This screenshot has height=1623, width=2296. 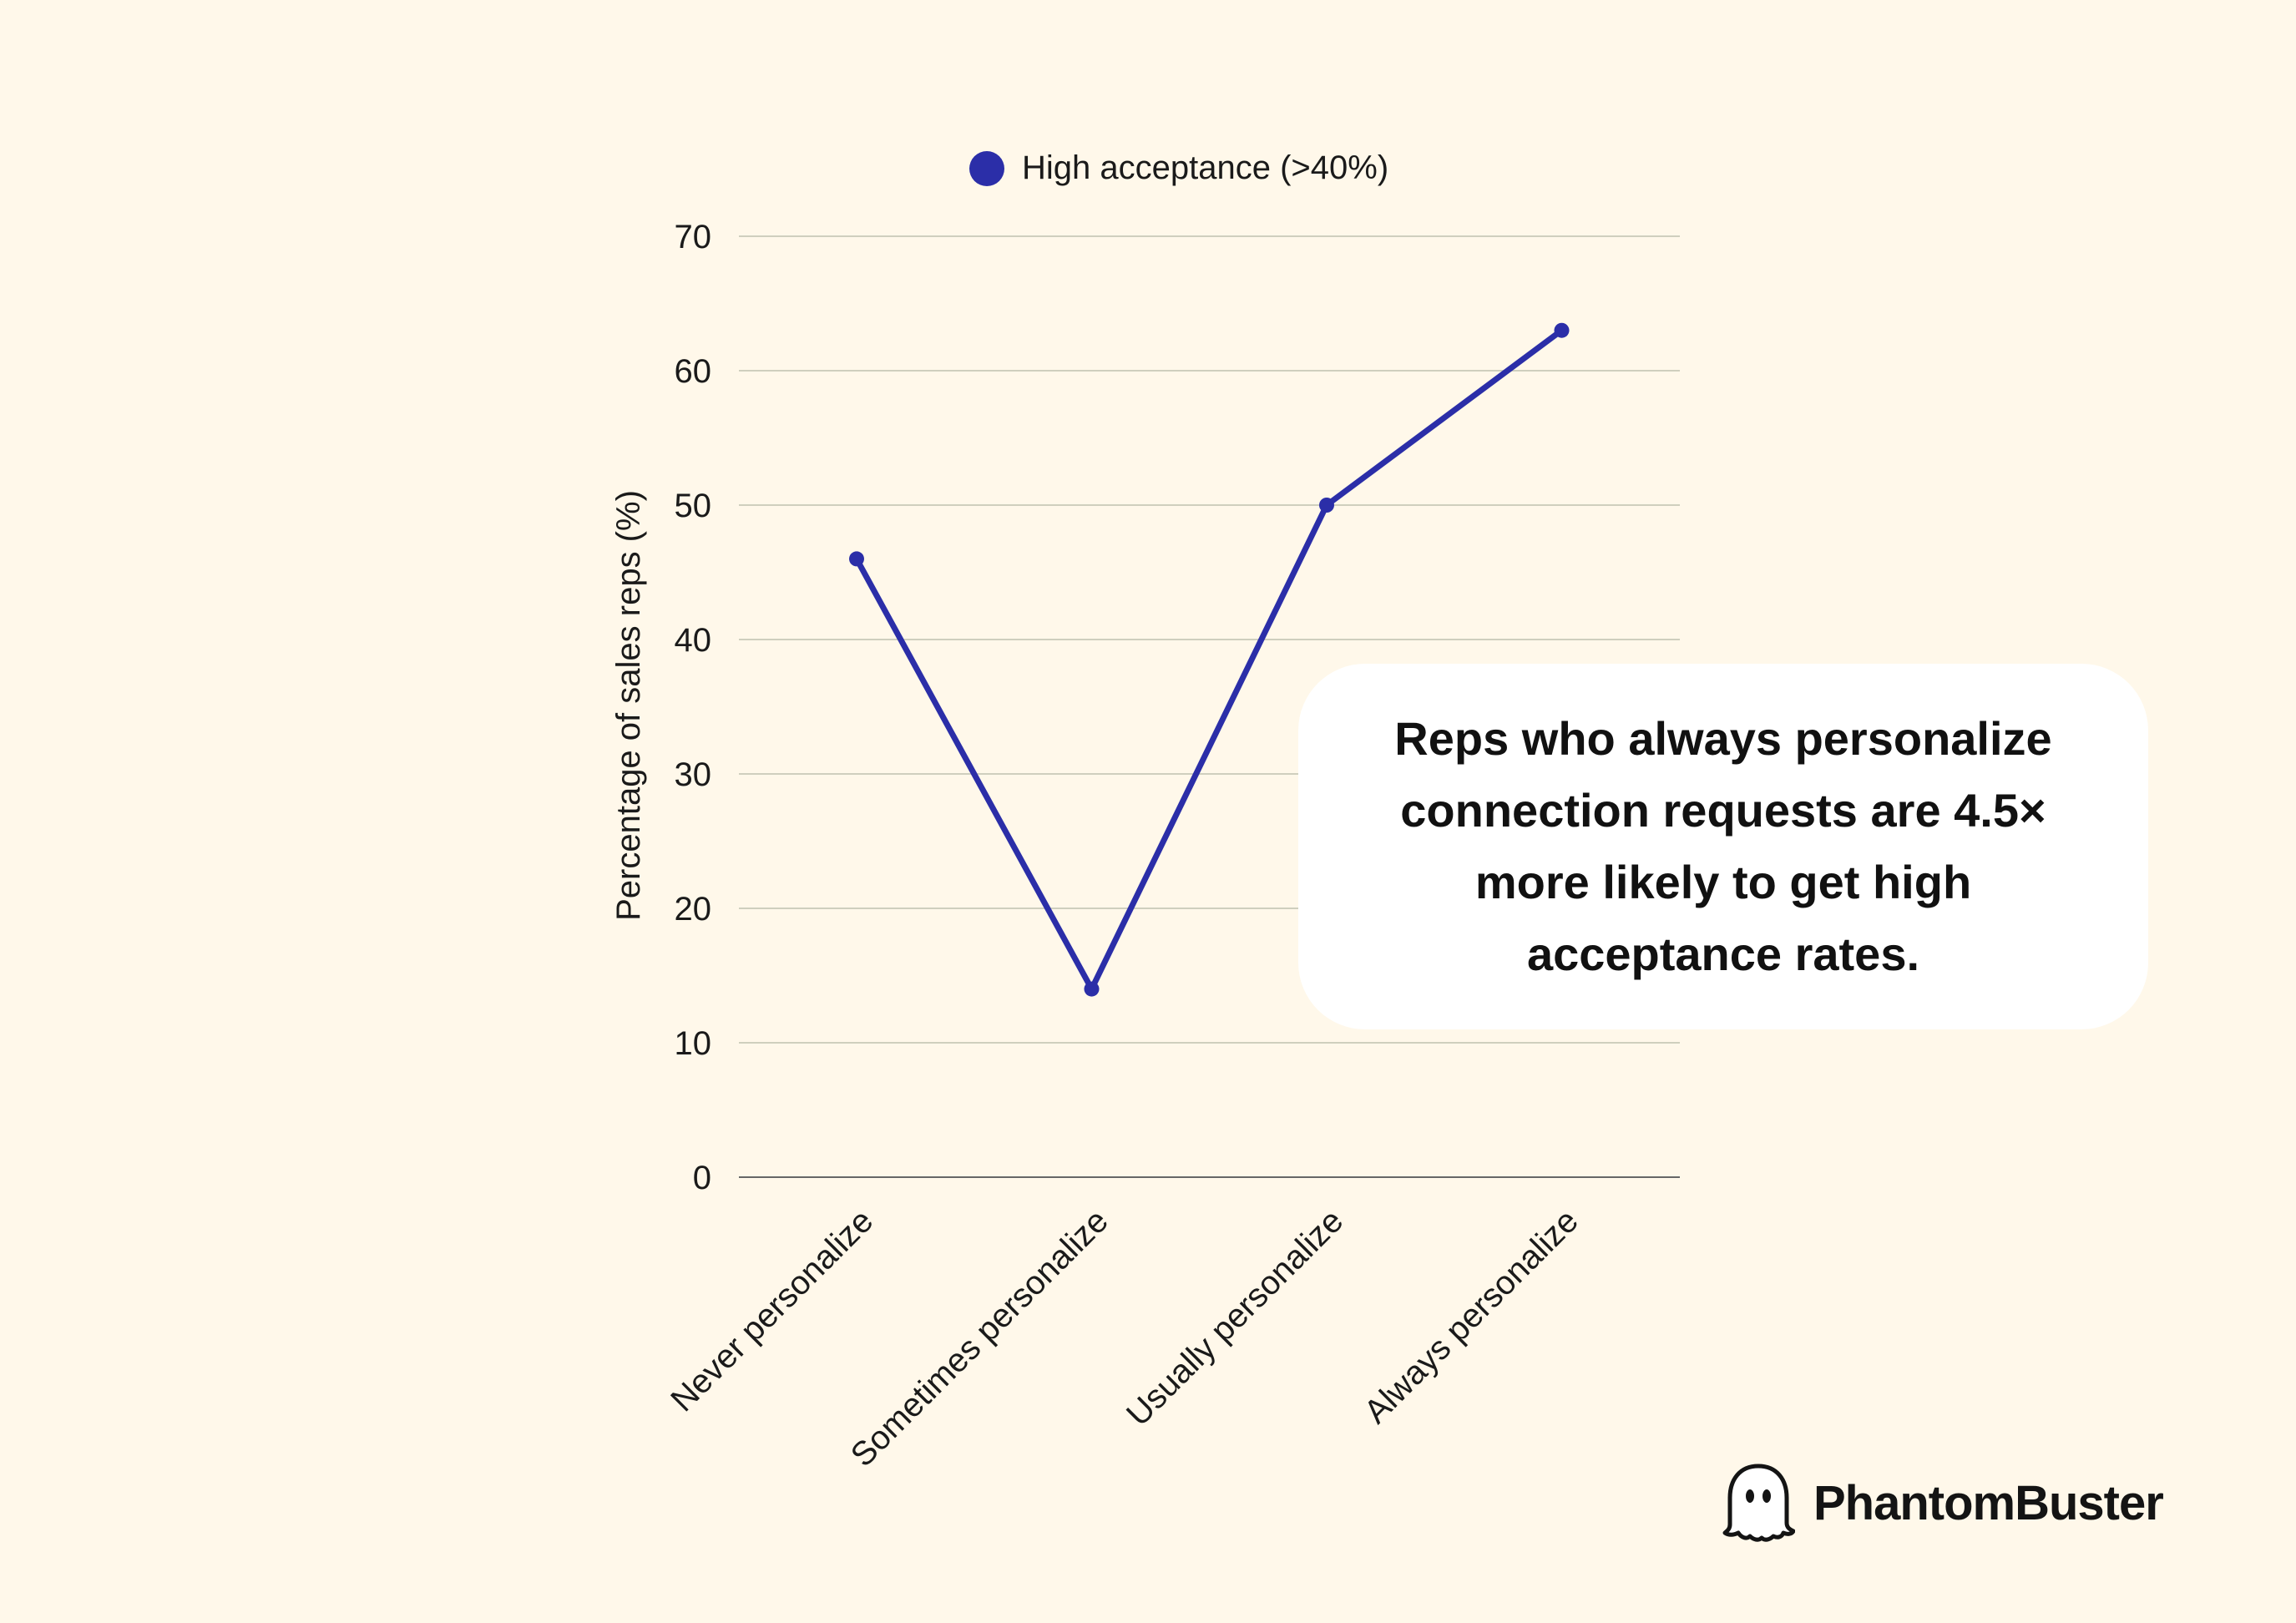 I want to click on legend: High acceptance (>40%), so click(x=1178, y=168).